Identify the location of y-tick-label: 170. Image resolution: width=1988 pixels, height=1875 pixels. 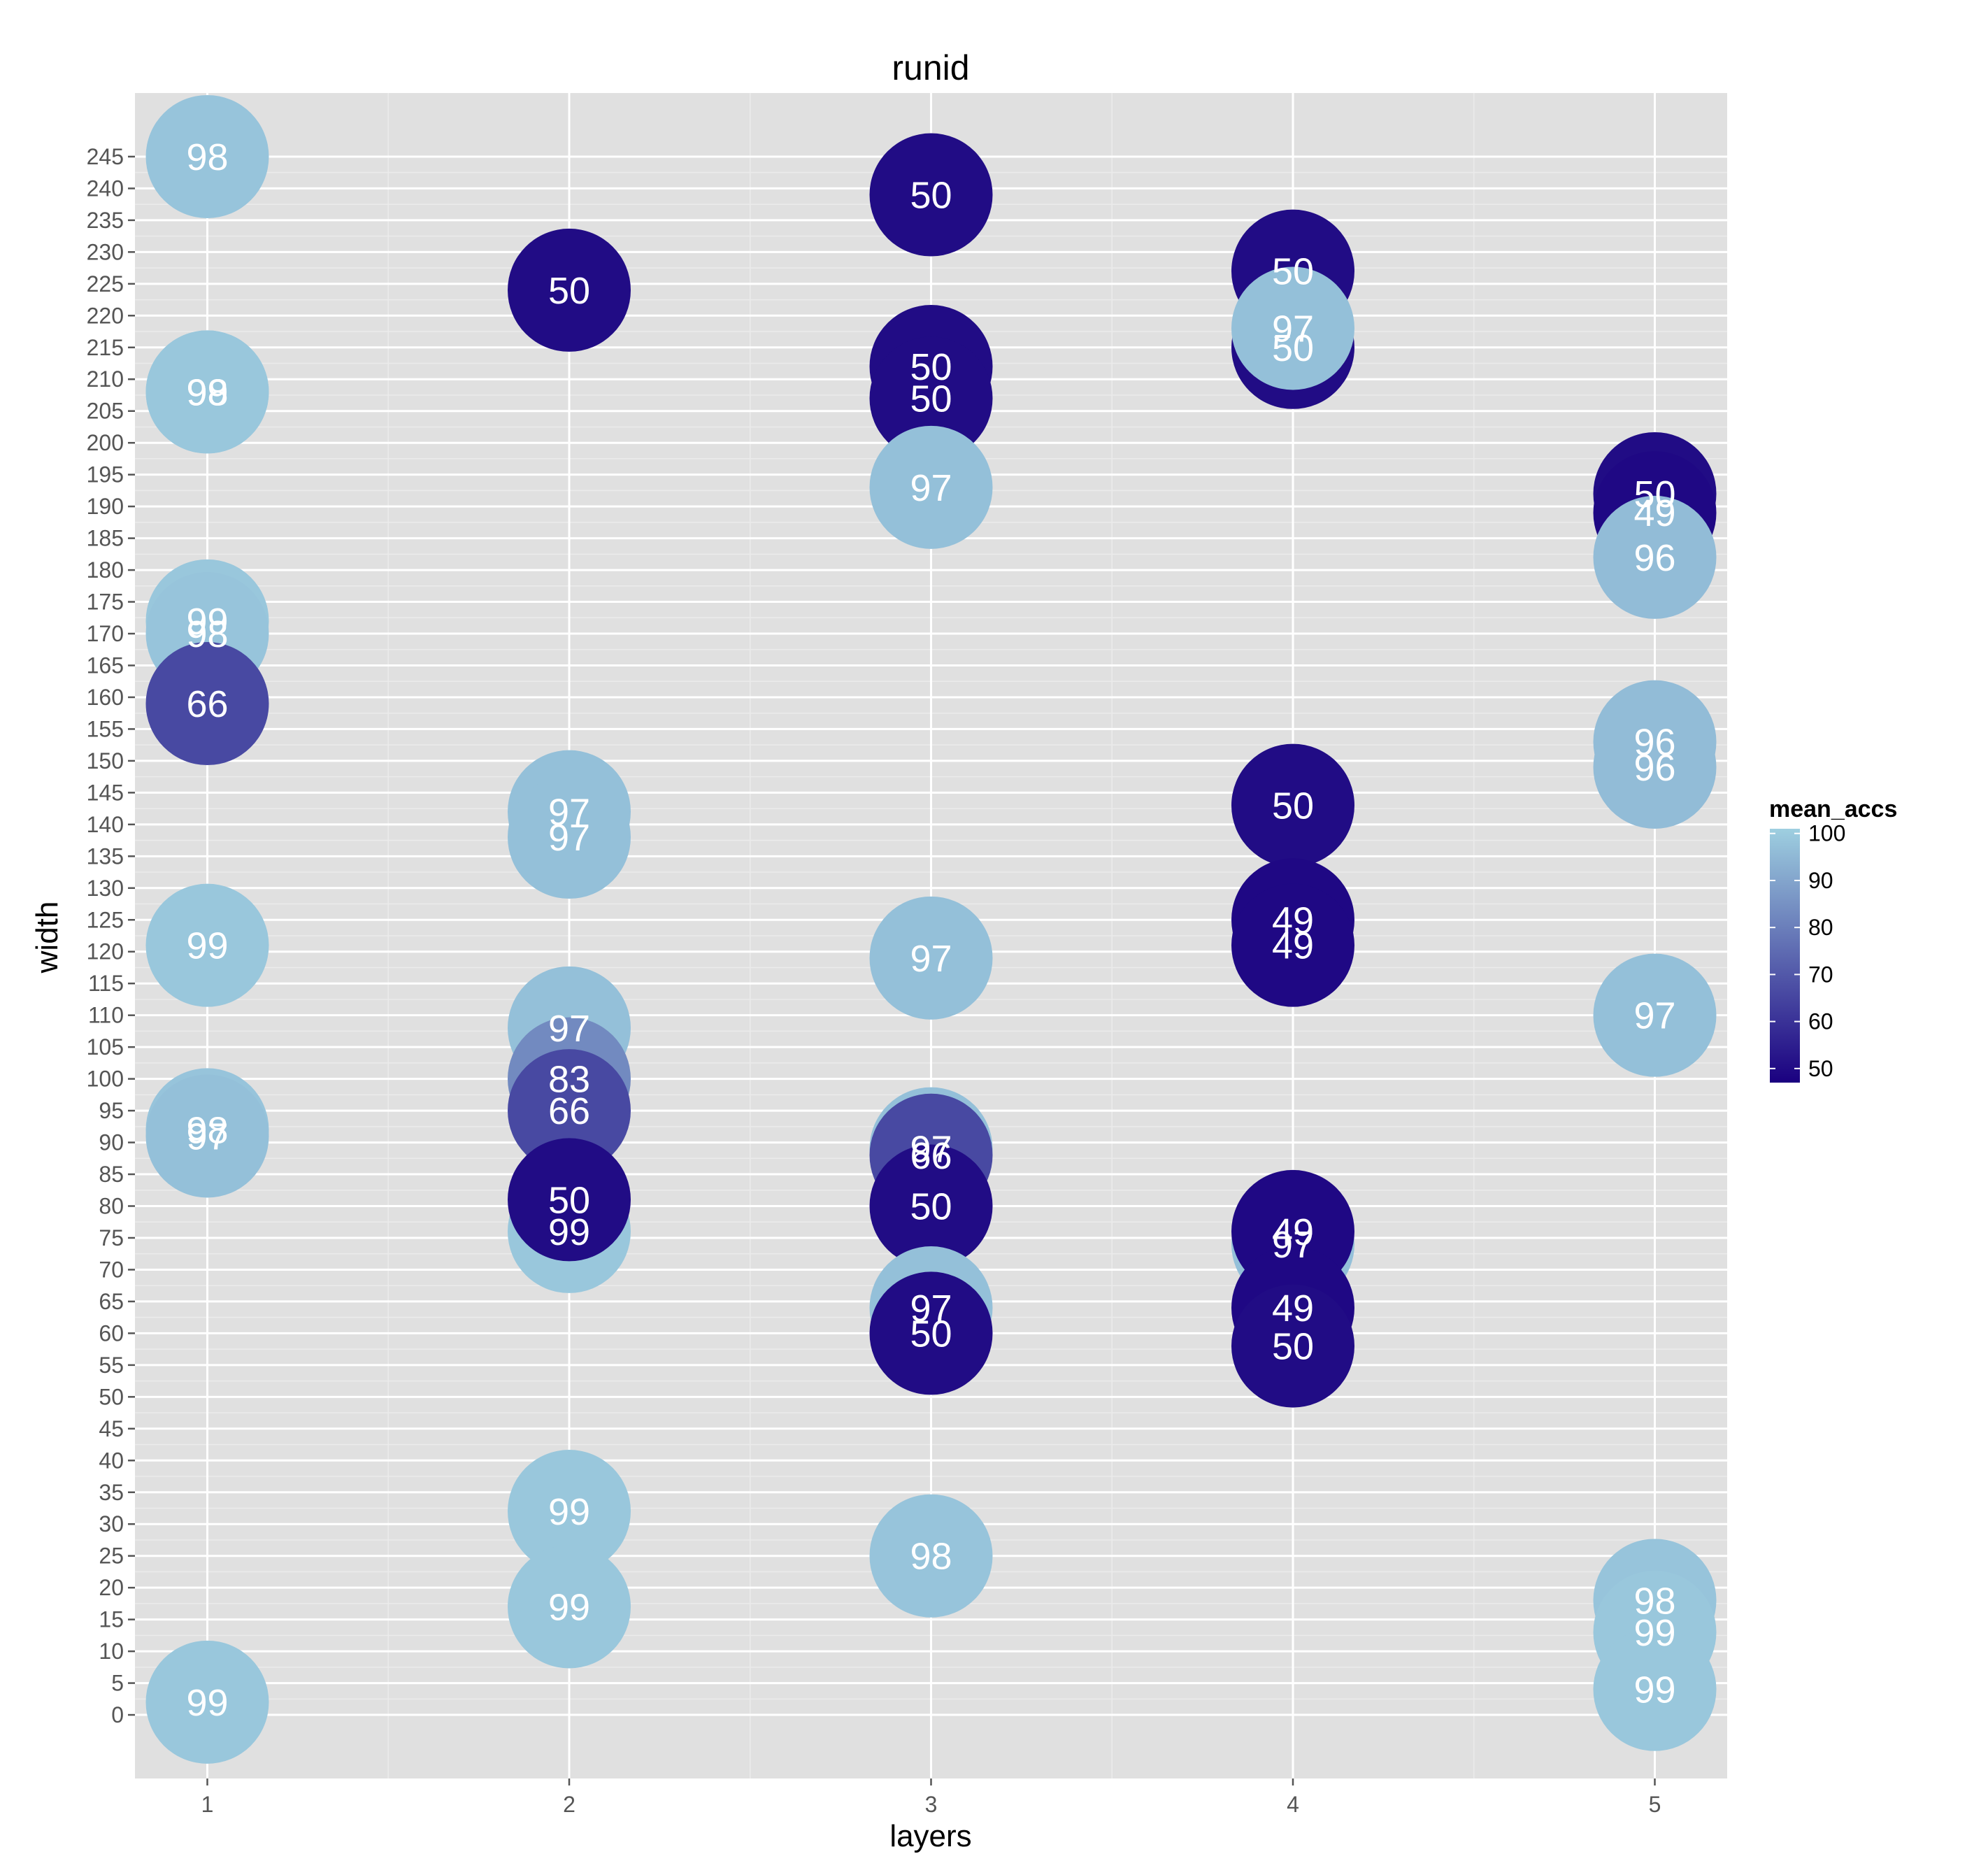
(105, 633).